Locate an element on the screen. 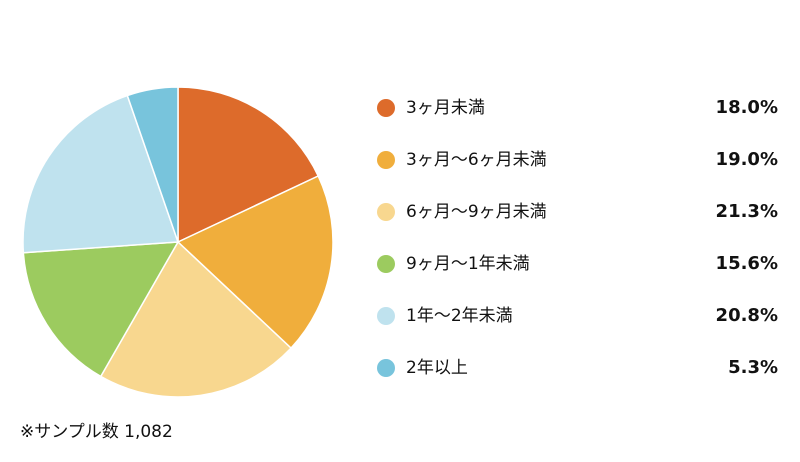 This screenshot has width=800, height=462. value-label: 21.3% is located at coordinates (747, 211).